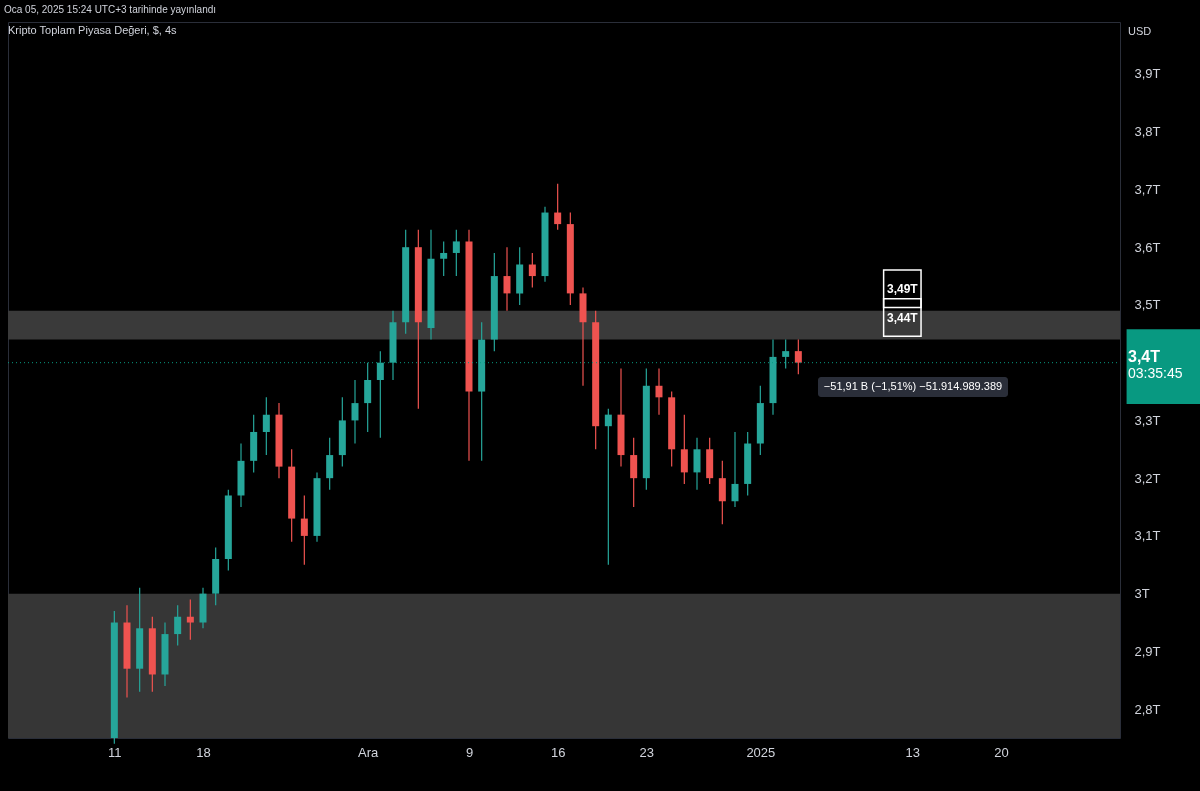 Image resolution: width=1200 pixels, height=791 pixels. What do you see at coordinates (1147, 420) in the screenshot?
I see `y-tick-label: 3,3T` at bounding box center [1147, 420].